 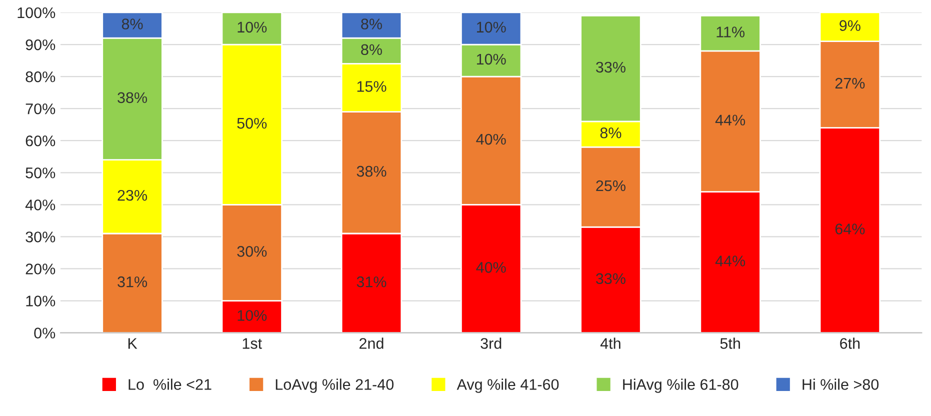 I want to click on legend-label: Hi %ile >80, so click(x=840, y=384).